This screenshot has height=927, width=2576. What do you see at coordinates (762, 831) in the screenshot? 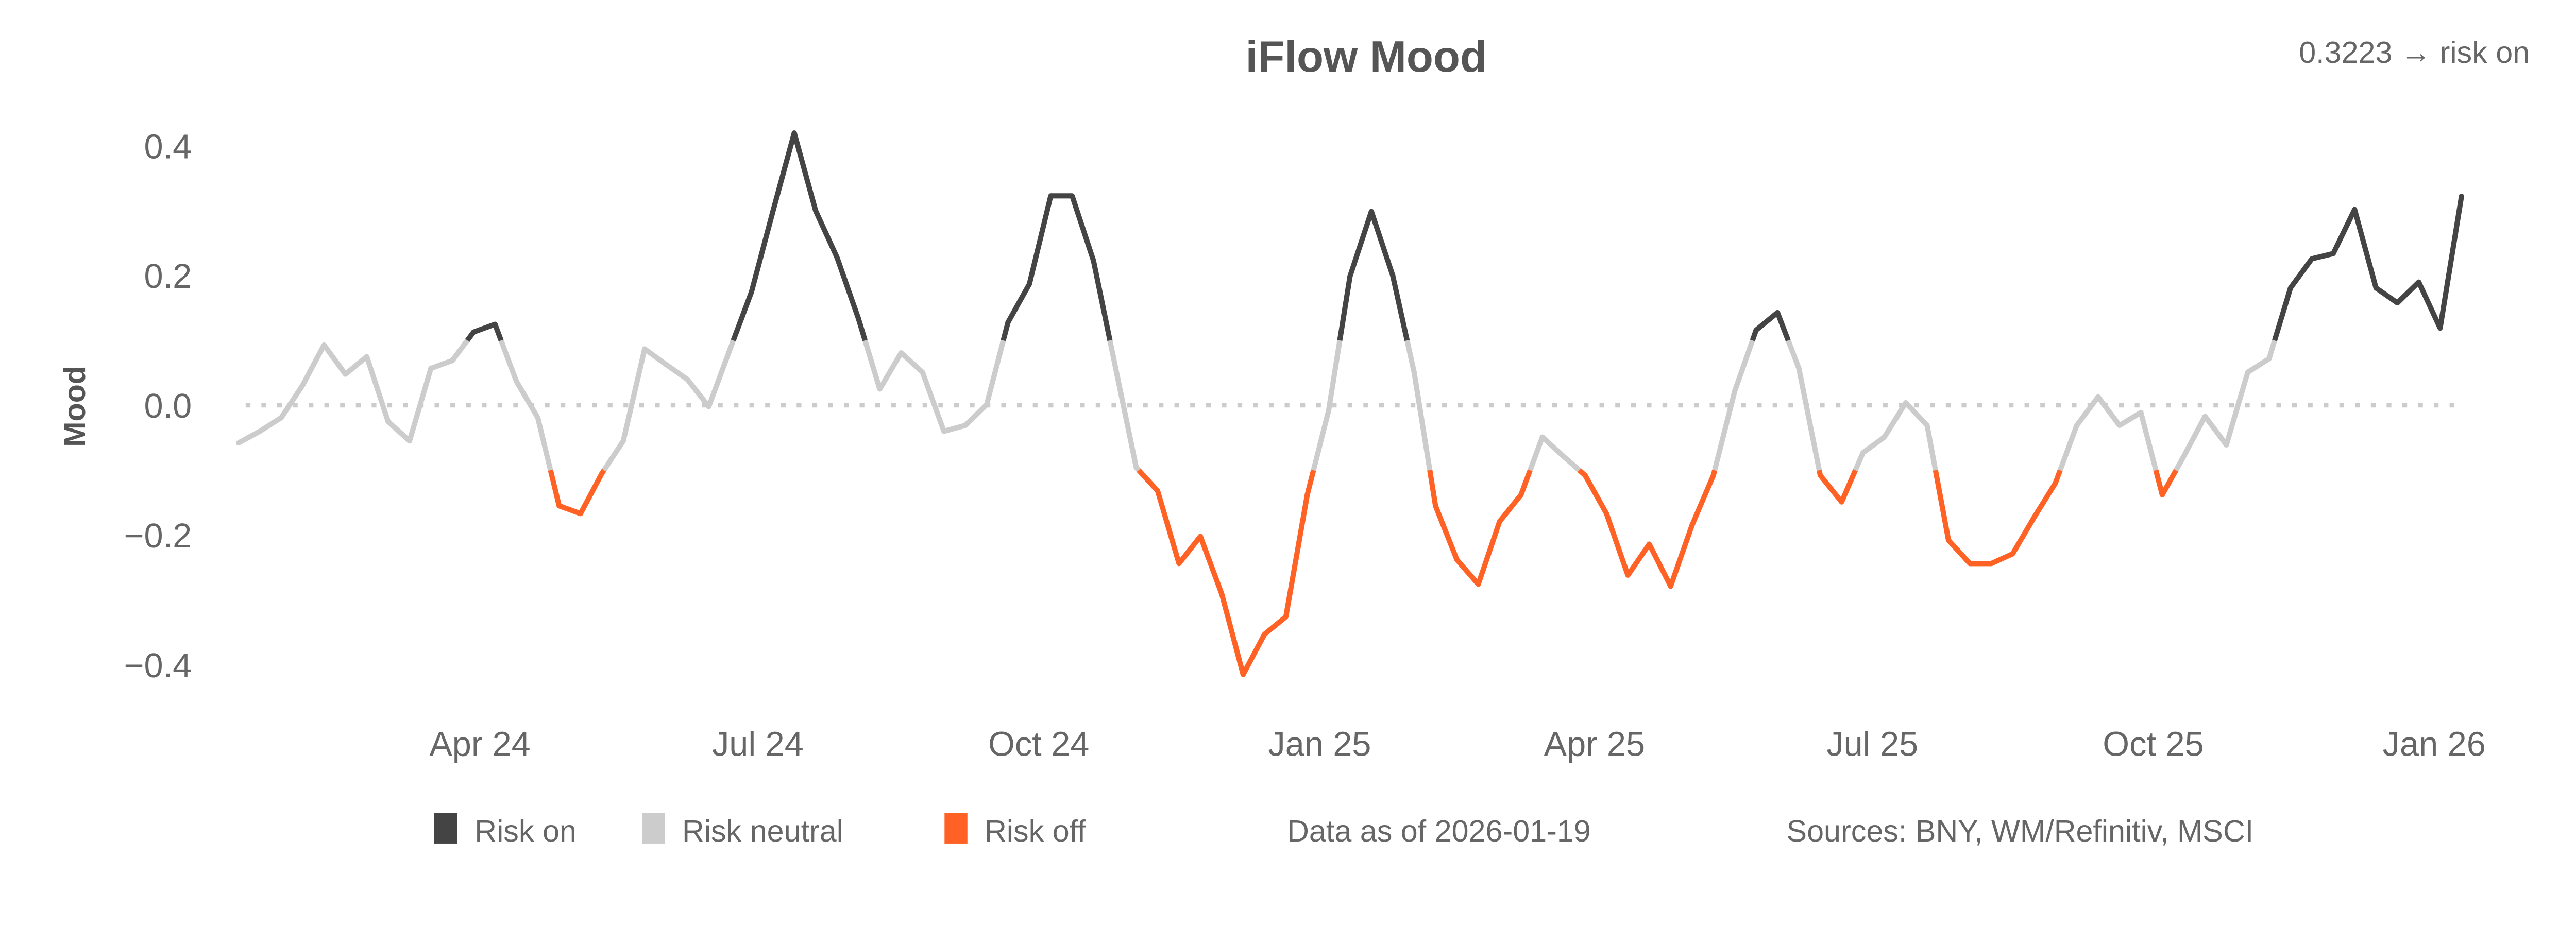
I see `legend-label-risk-neutral: Risk neutral` at bounding box center [762, 831].